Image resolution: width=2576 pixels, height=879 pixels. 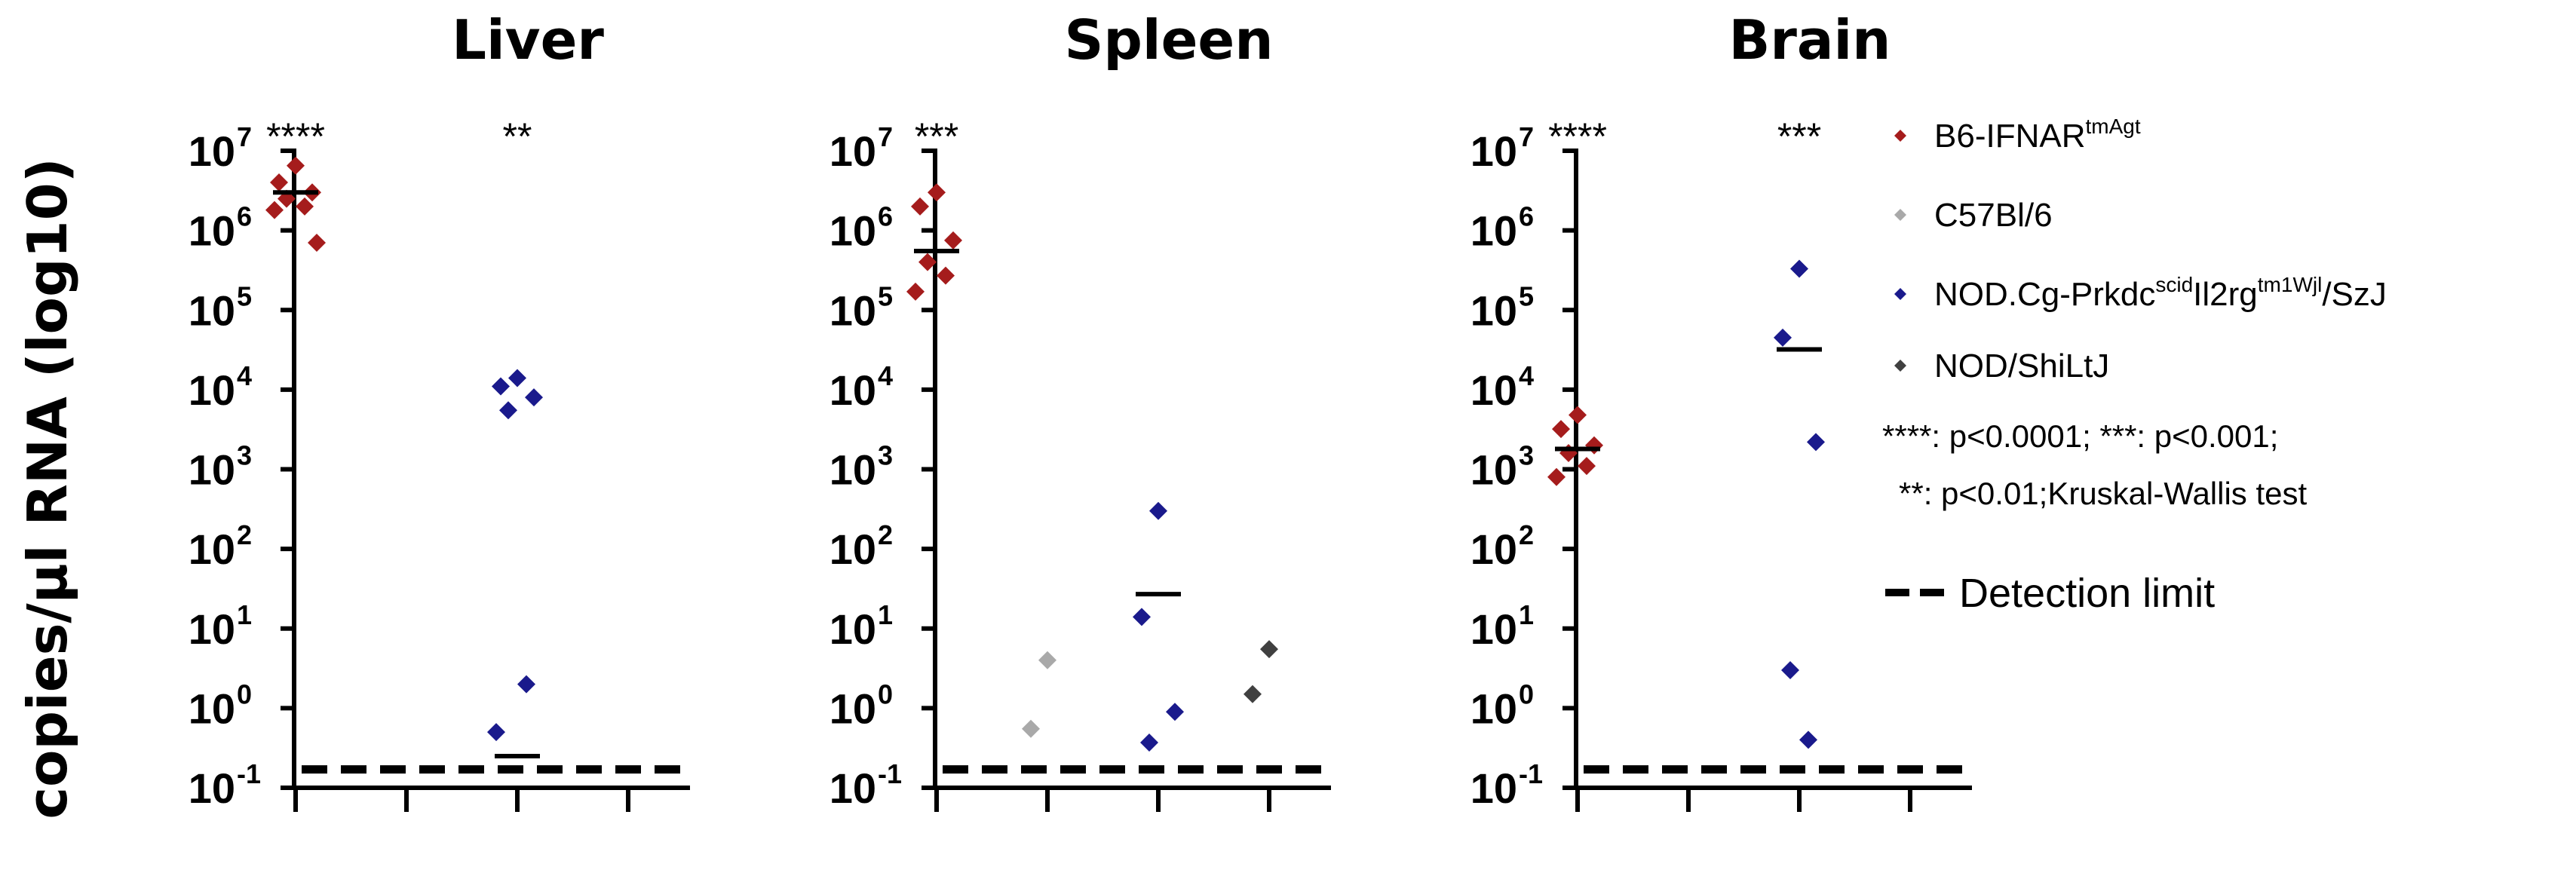 I want to click on y-axis-label: copies/µl RNA (log10), so click(x=47, y=488).